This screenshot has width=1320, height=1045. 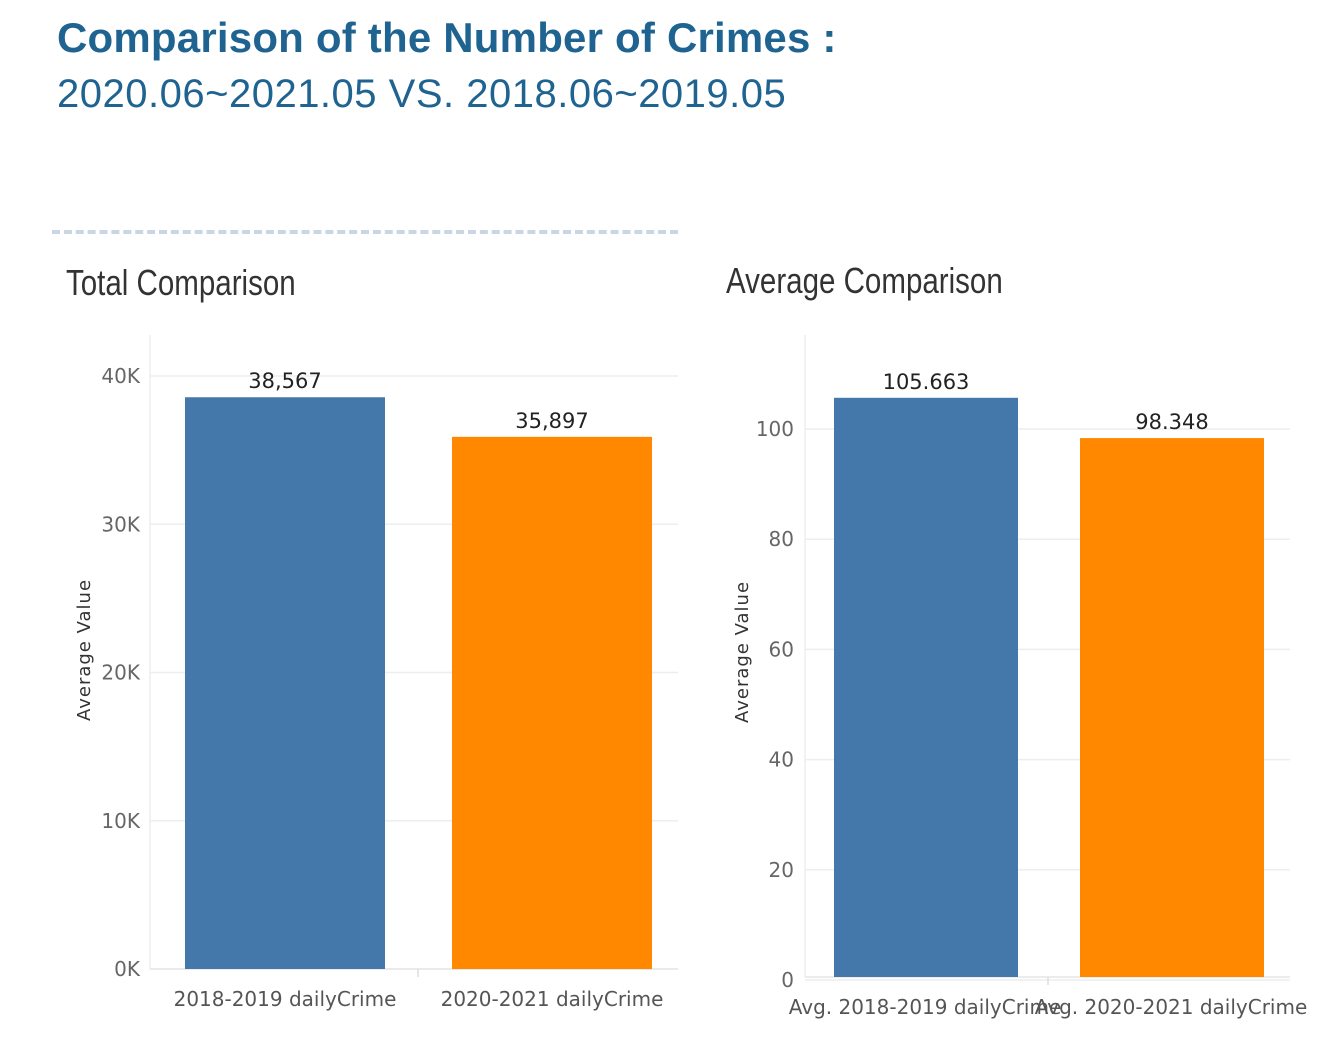 What do you see at coordinates (1171, 422) in the screenshot?
I see `average-data-label: 98.348` at bounding box center [1171, 422].